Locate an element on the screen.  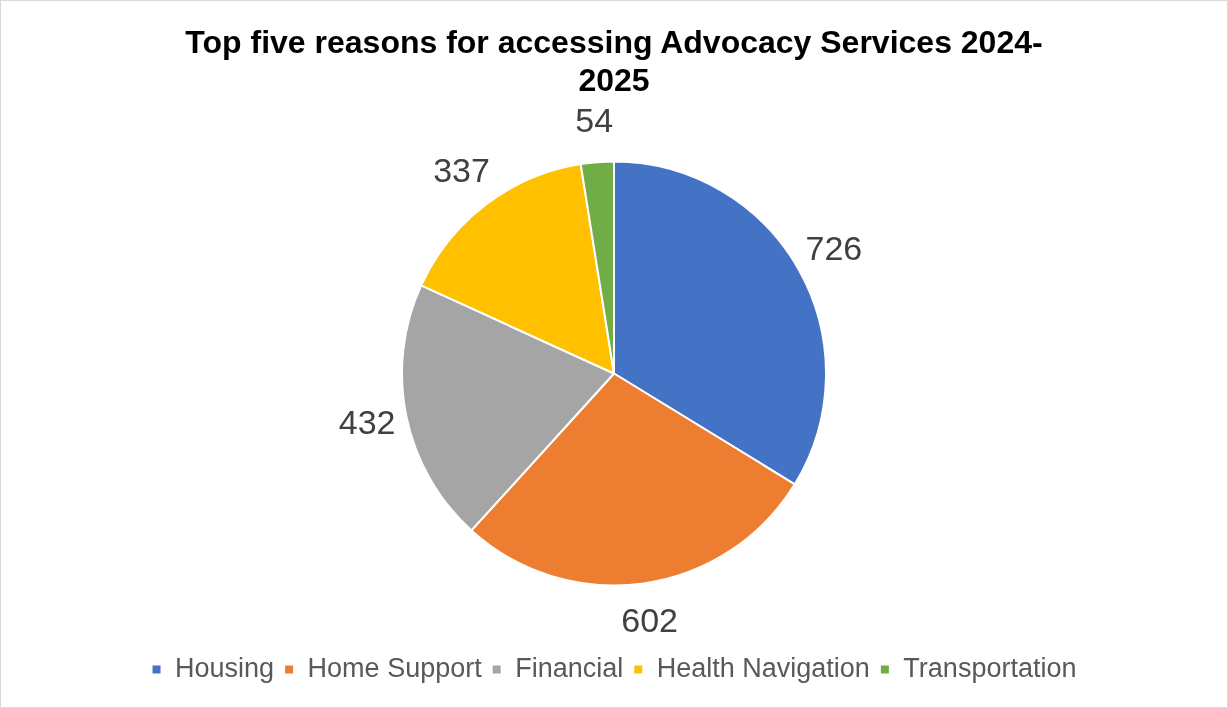
legend-label: Financial is located at coordinates (569, 667).